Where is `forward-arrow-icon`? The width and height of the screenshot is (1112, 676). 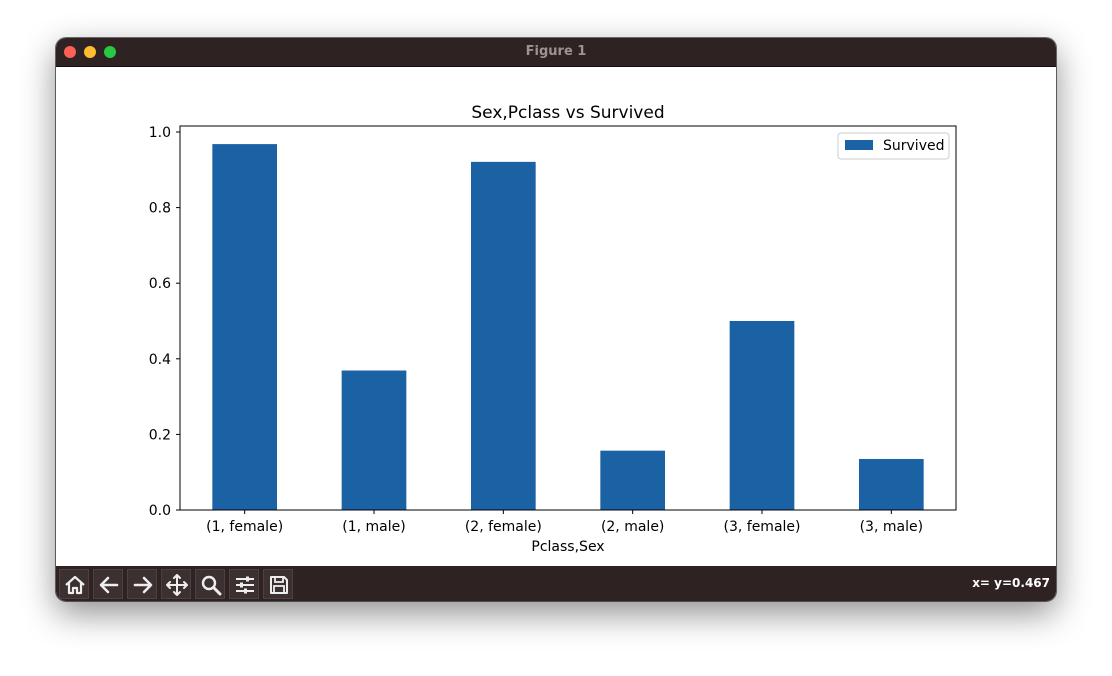
forward-arrow-icon is located at coordinates (143, 585).